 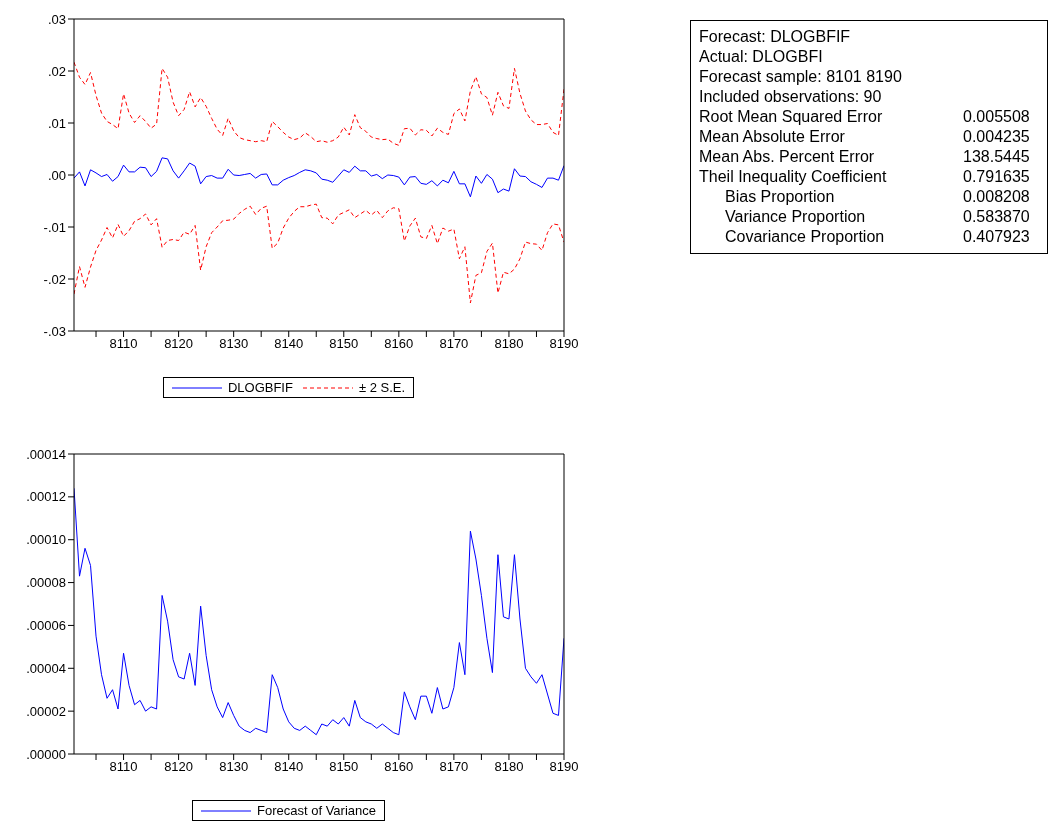 I want to click on y-tick-label: .03, so click(x=56, y=19).